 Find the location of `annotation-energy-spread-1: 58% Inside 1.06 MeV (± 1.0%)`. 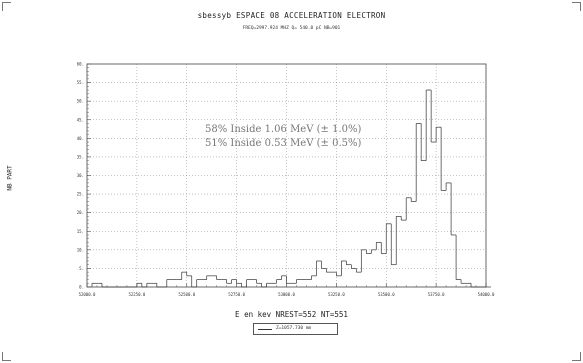

annotation-energy-spread-1: 58% Inside 1.06 MeV (± 1.0%) is located at coordinates (283, 129).